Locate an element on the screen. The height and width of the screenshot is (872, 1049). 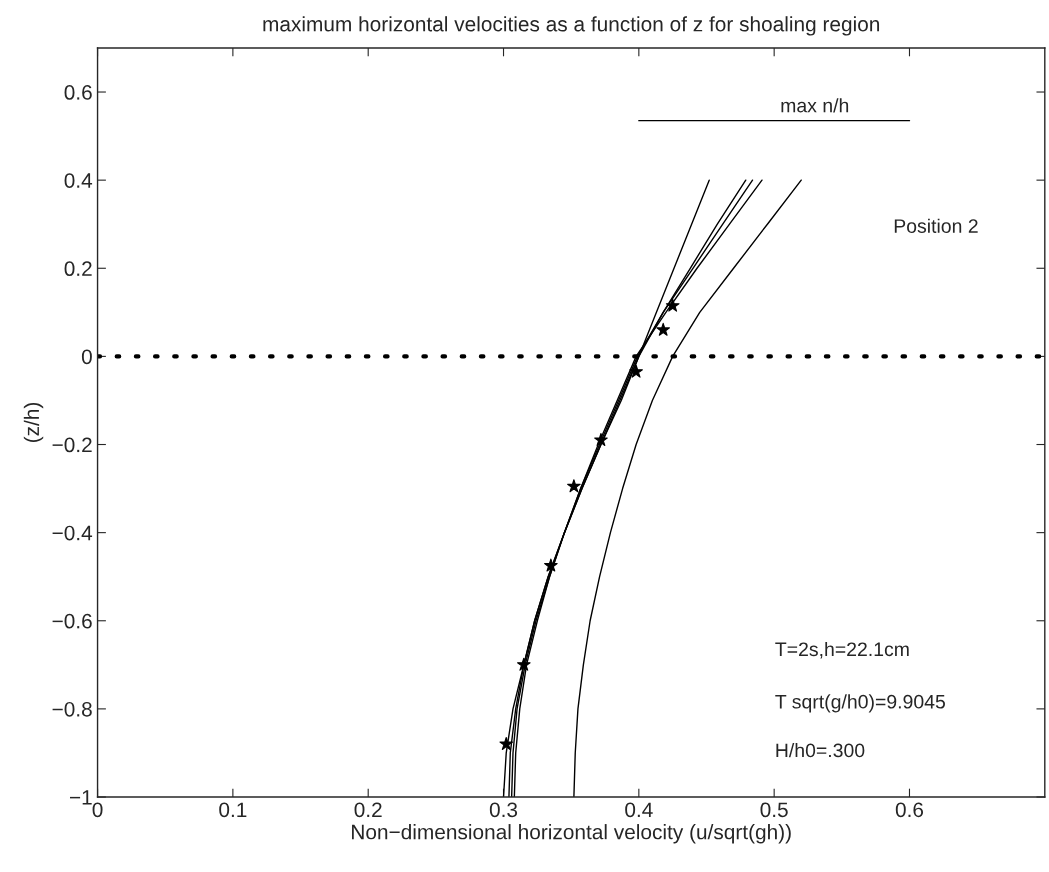
x-tick-label: 0 is located at coordinates (97, 810).